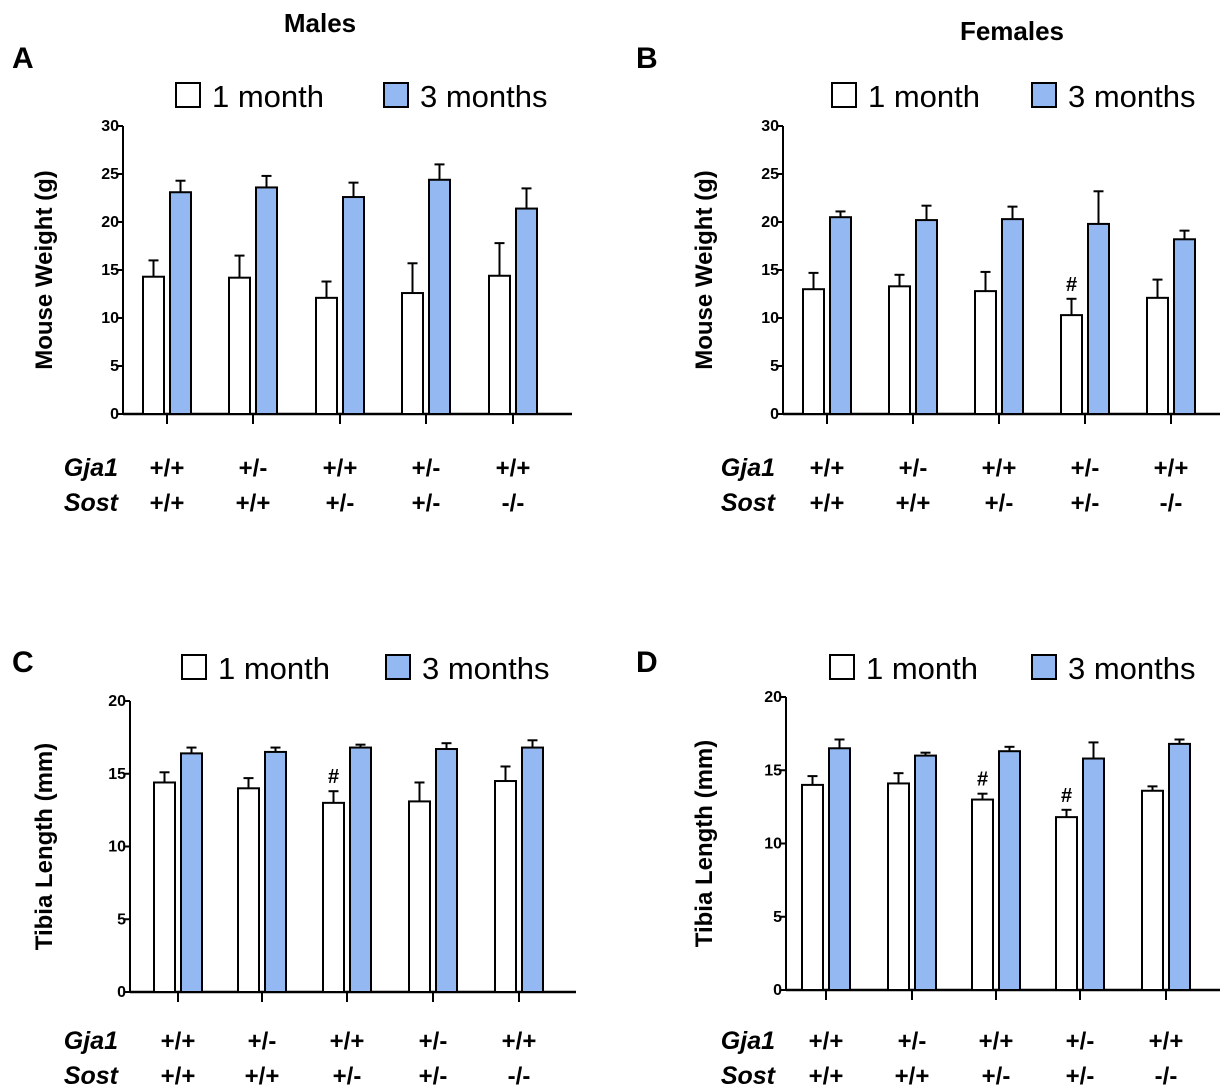 This screenshot has width=1220, height=1086. What do you see at coordinates (647, 58) in the screenshot?
I see `panel-label-b: B` at bounding box center [647, 58].